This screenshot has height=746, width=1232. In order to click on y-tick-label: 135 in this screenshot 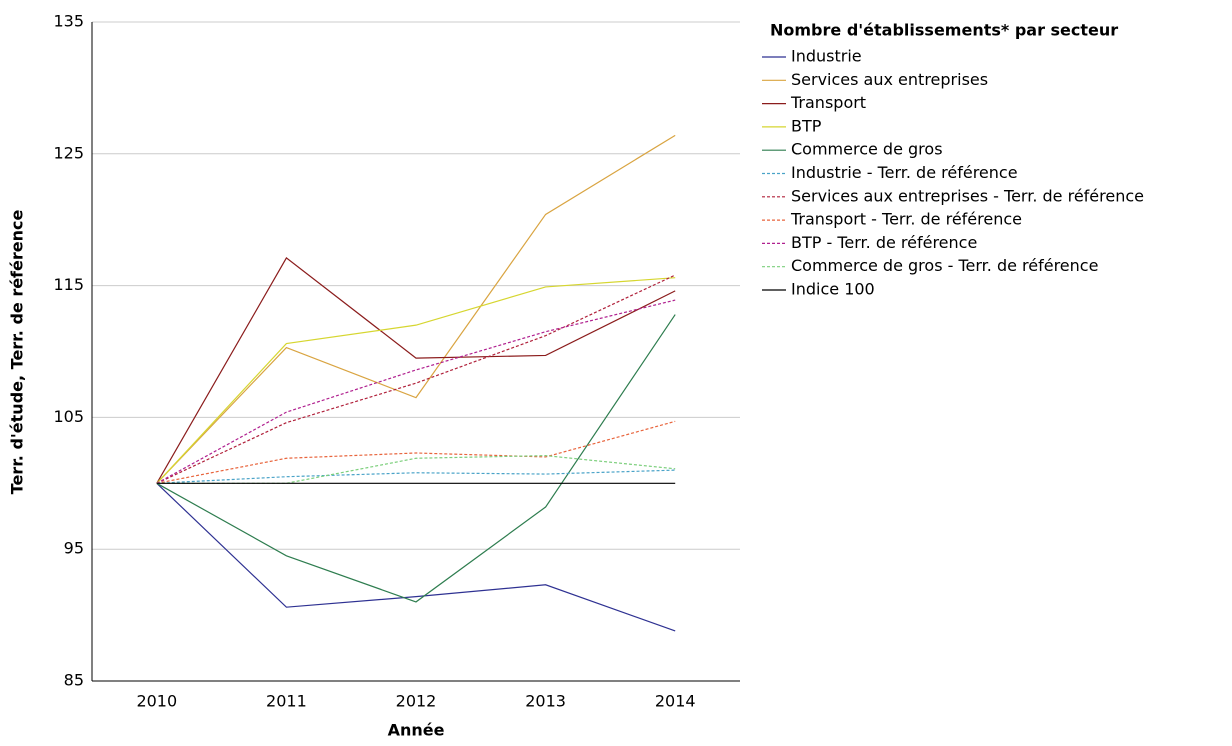, I will do `click(68, 21)`.